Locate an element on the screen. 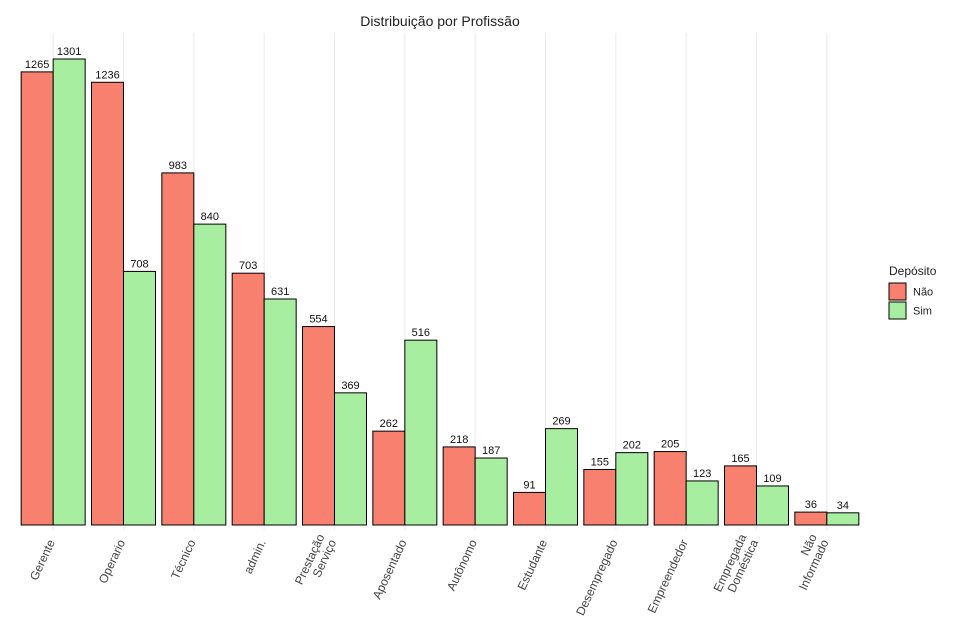 The width and height of the screenshot is (958, 618). legend: Depósito Não Sim is located at coordinates (912, 292).